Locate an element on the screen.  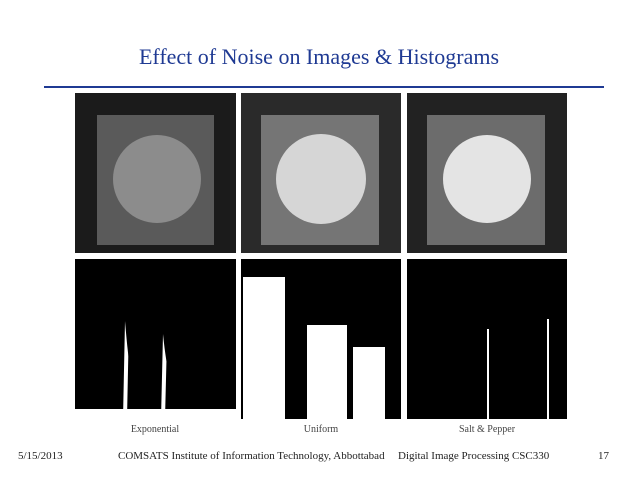
exponential-noise-image is located at coordinates (155, 173).